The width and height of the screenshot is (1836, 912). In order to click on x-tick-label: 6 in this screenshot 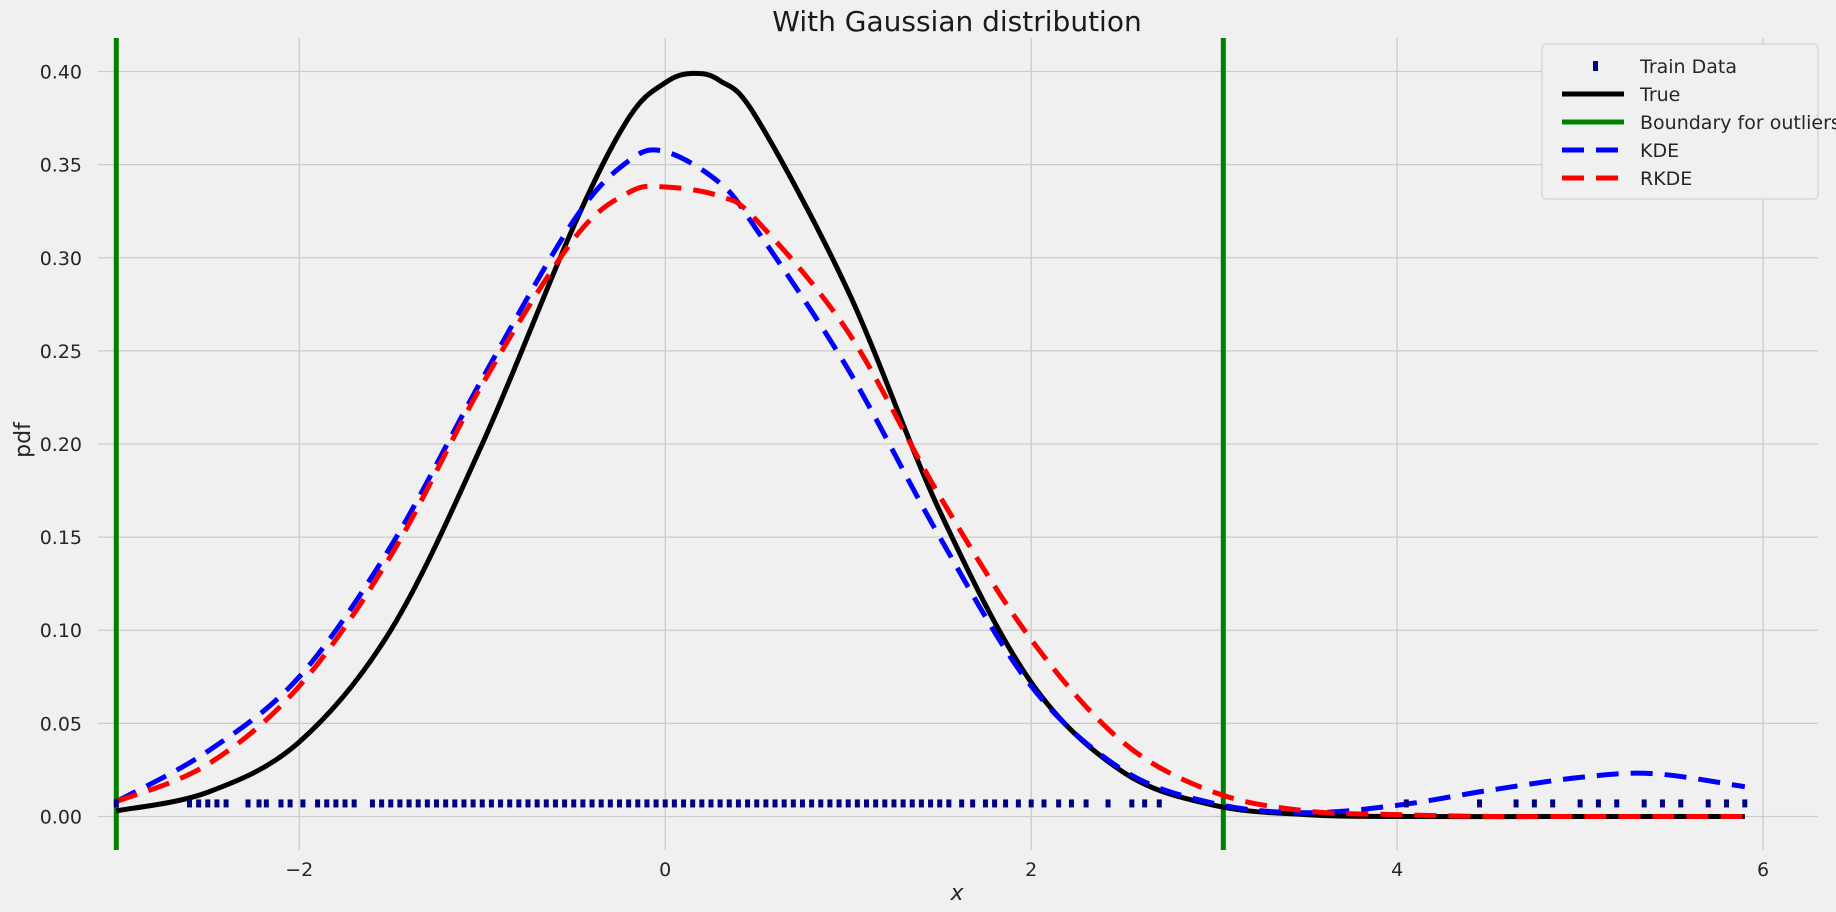, I will do `click(1763, 870)`.